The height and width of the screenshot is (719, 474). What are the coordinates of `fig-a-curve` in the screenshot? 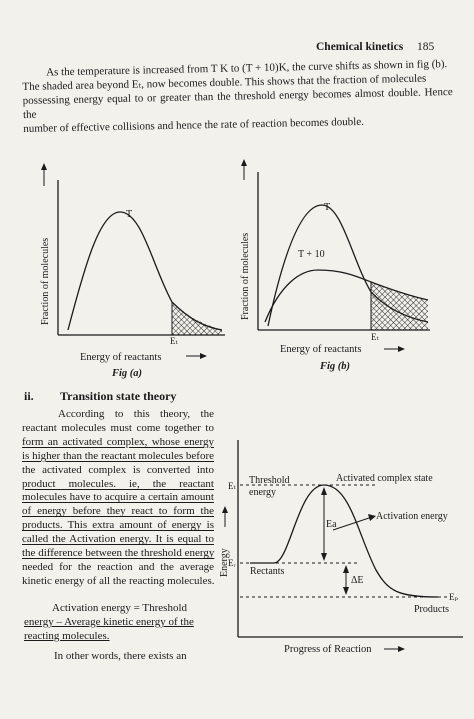 It's located at (145, 271).